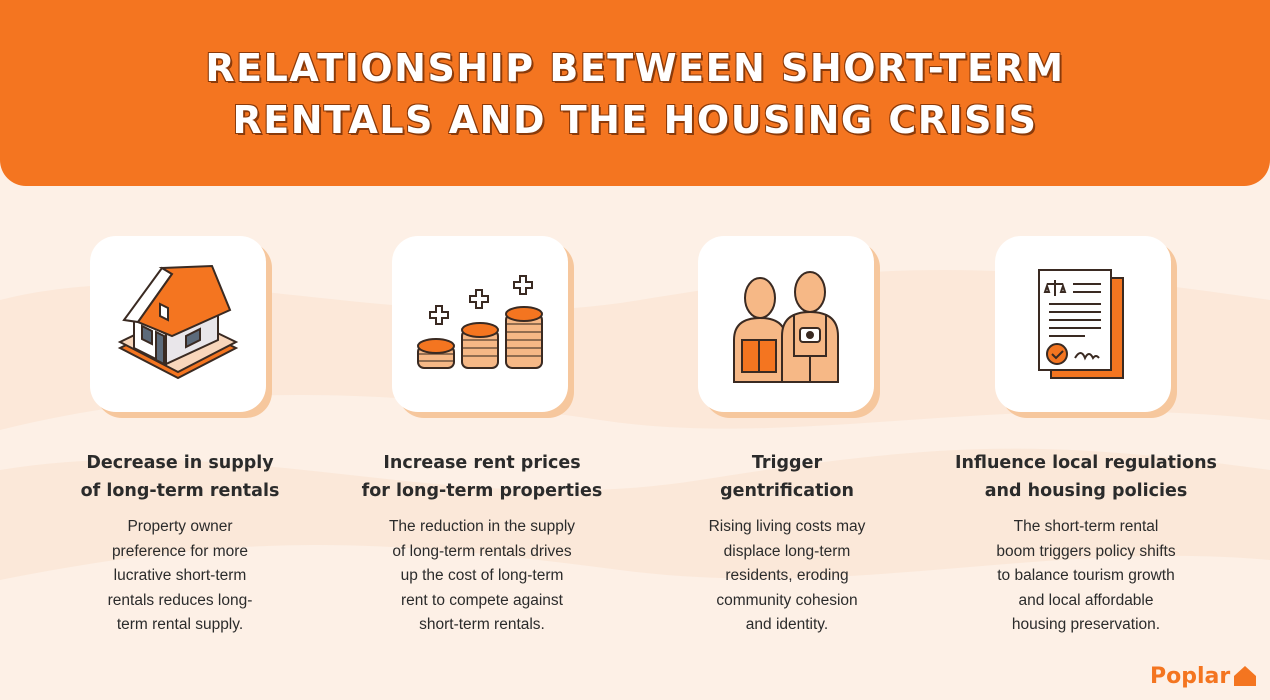 This screenshot has height=700, width=1270. Describe the element at coordinates (1190, 676) in the screenshot. I see `logo-text: Poplar` at that location.